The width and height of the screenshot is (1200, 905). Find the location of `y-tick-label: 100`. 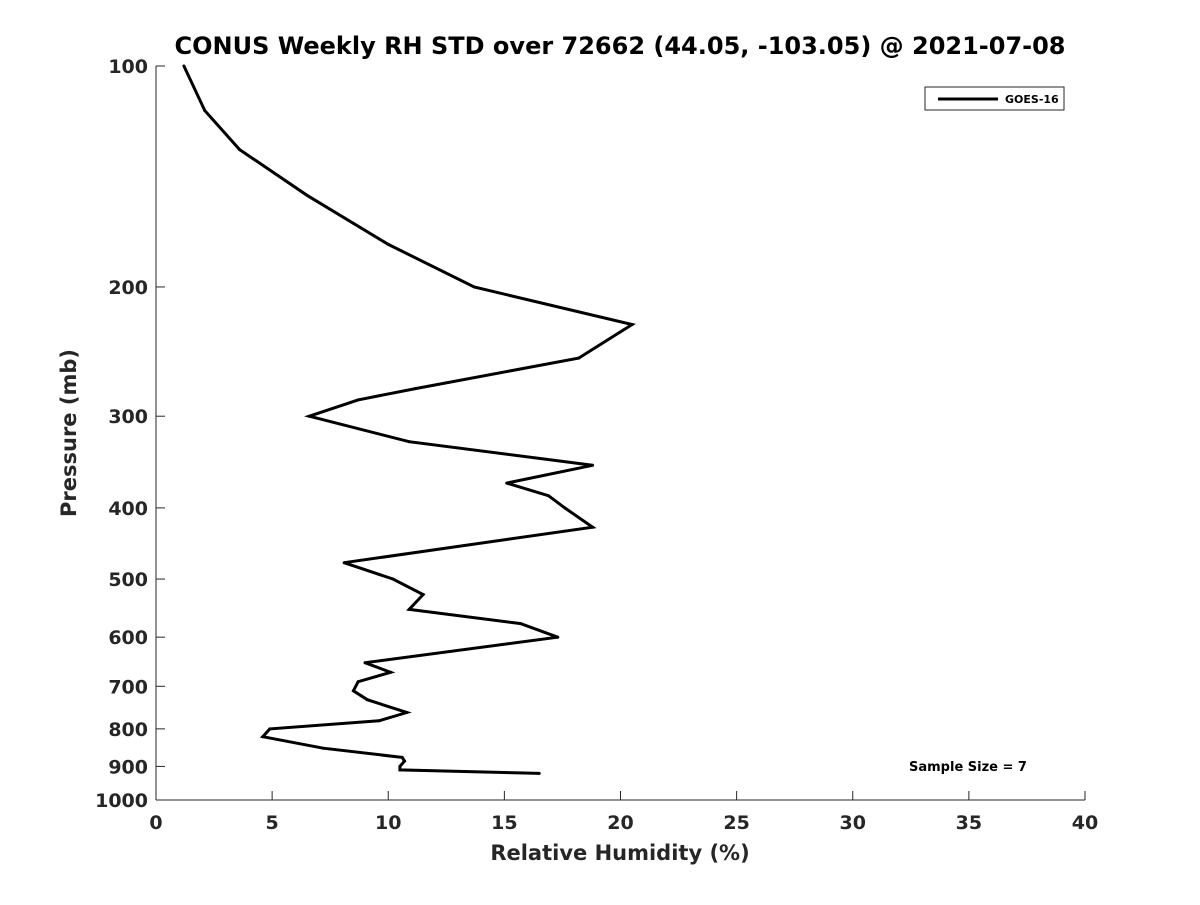

y-tick-label: 100 is located at coordinates (128, 67).